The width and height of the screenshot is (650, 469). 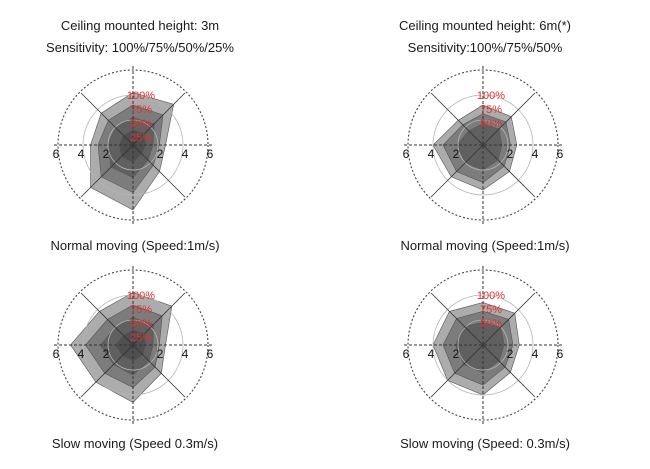 What do you see at coordinates (485, 47) in the screenshot?
I see `col2-title-line2: Sensitivity:100%/75%/50%` at bounding box center [485, 47].